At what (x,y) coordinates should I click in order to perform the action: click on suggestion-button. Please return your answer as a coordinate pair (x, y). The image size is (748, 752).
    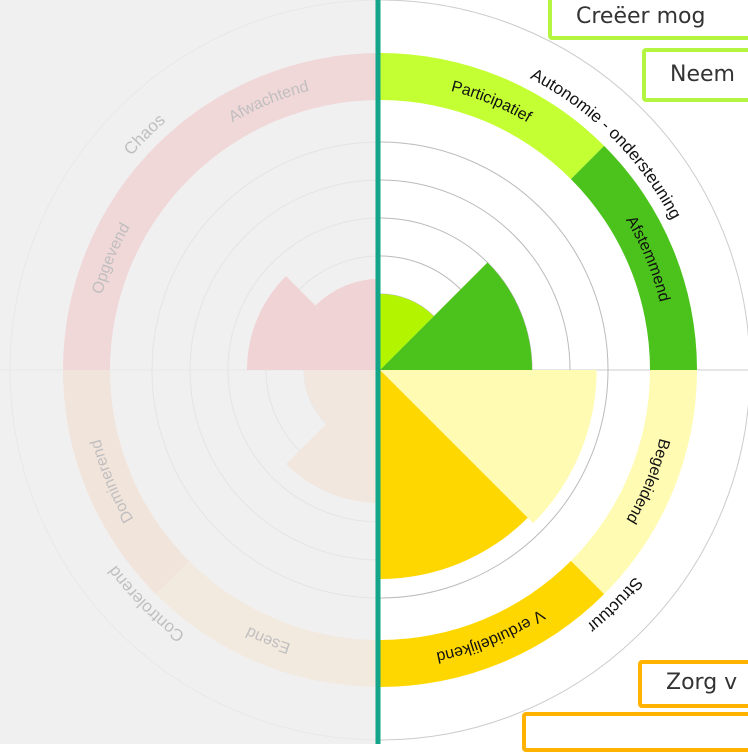
    Looking at the image, I should click on (635, 732).